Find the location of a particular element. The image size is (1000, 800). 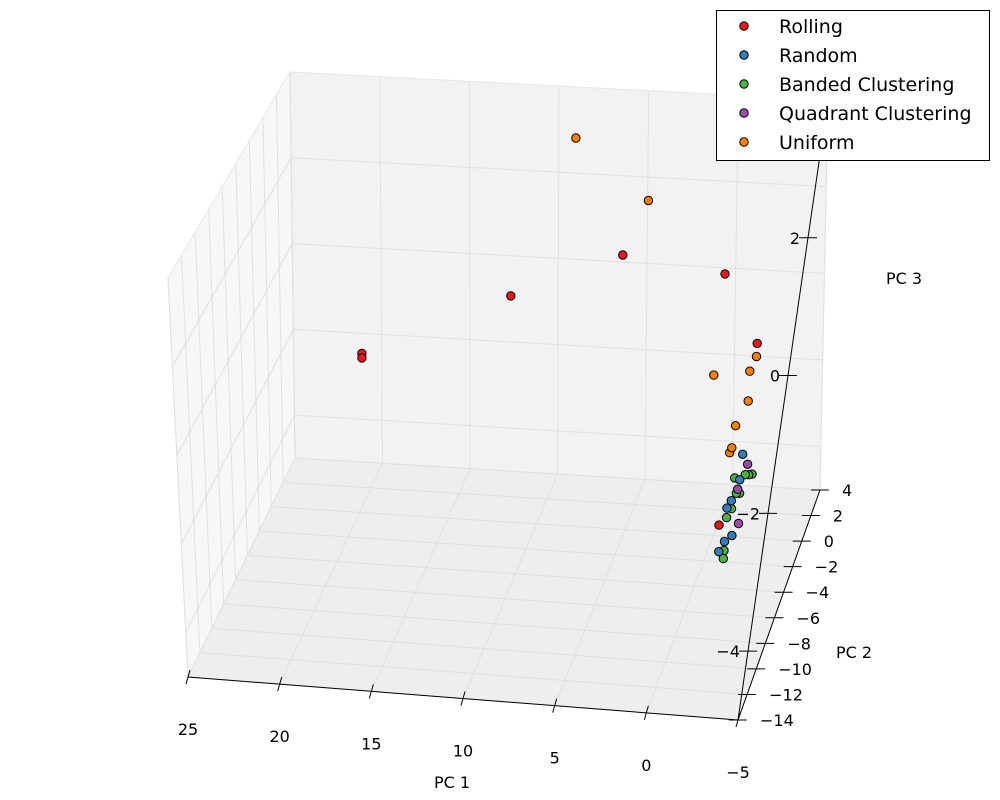

y-tick-label: −10 is located at coordinates (795, 669).